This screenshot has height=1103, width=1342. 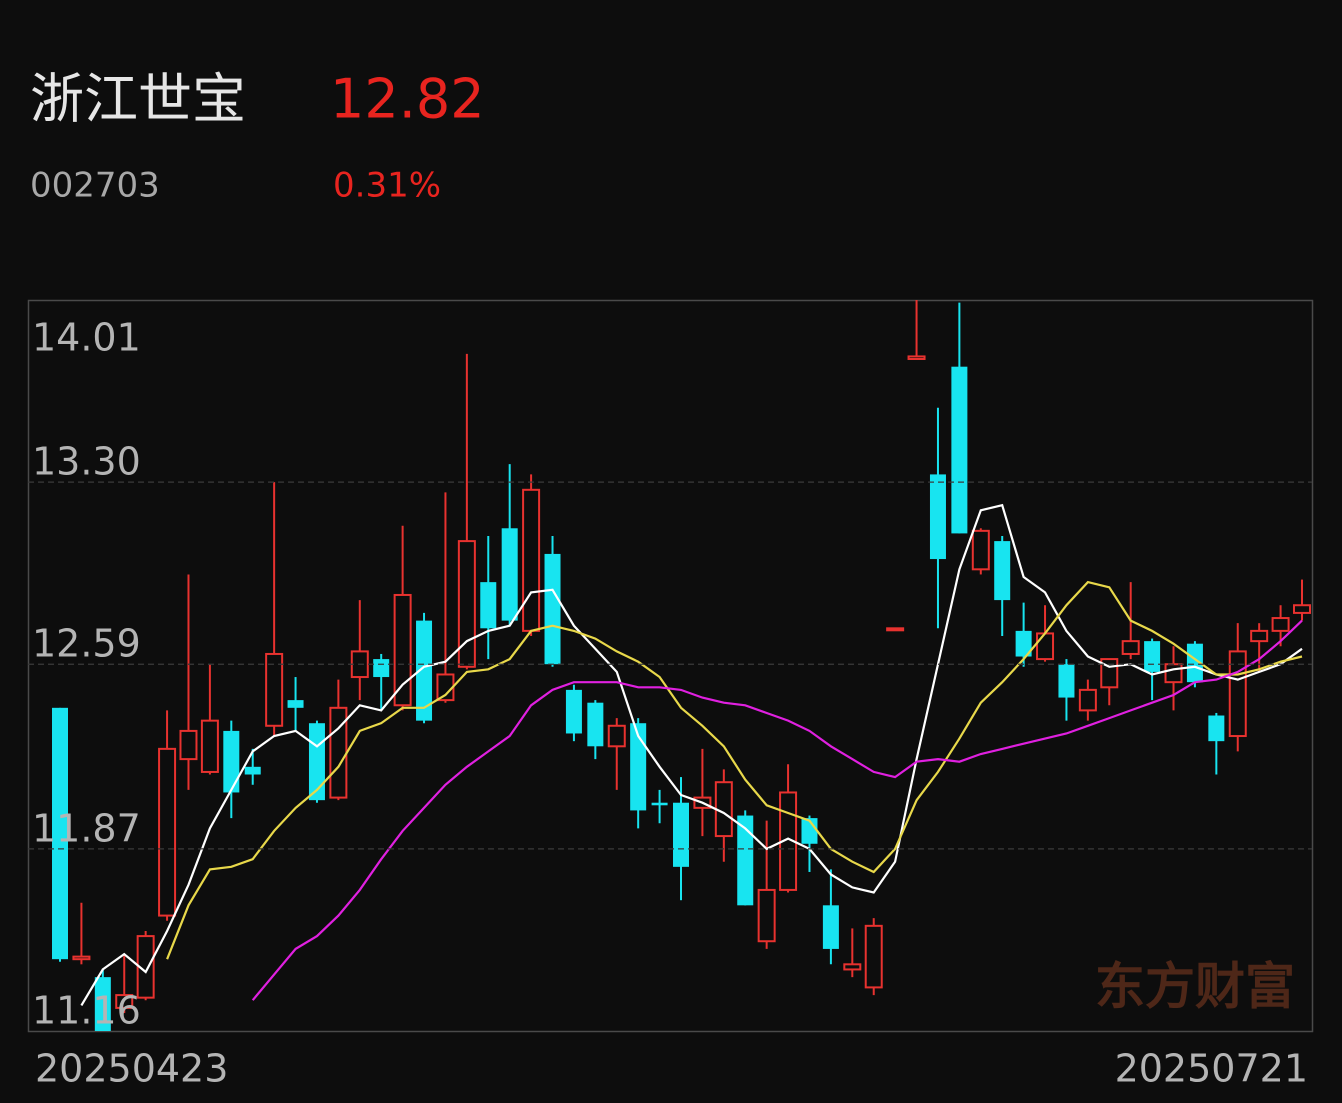 What do you see at coordinates (86, 338) in the screenshot?
I see `y-tick-label: 14.01` at bounding box center [86, 338].